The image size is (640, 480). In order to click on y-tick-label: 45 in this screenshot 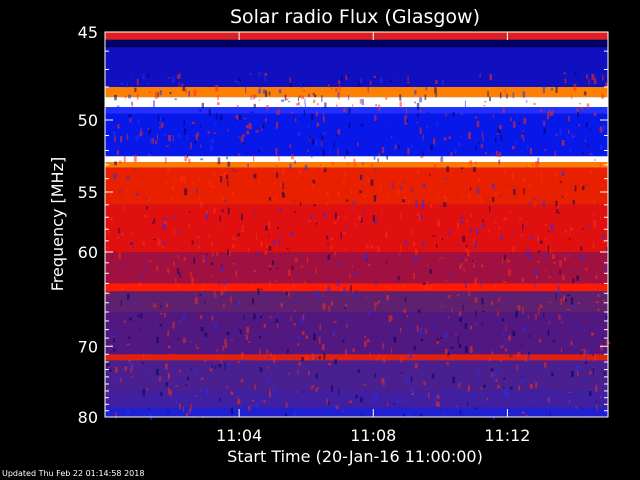, I will do `click(88, 32)`.